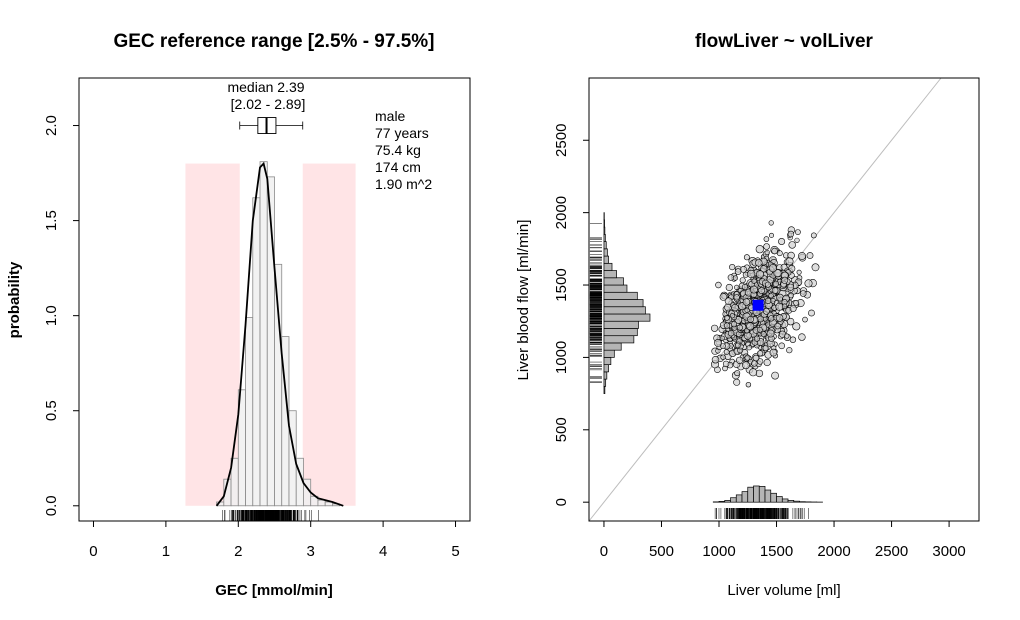 Image resolution: width=1020 pixels, height=620 pixels. What do you see at coordinates (783, 540) in the screenshot?
I see `flow-x-axis: 0 500 1000 1500 2000 2500 3000` at bounding box center [783, 540].